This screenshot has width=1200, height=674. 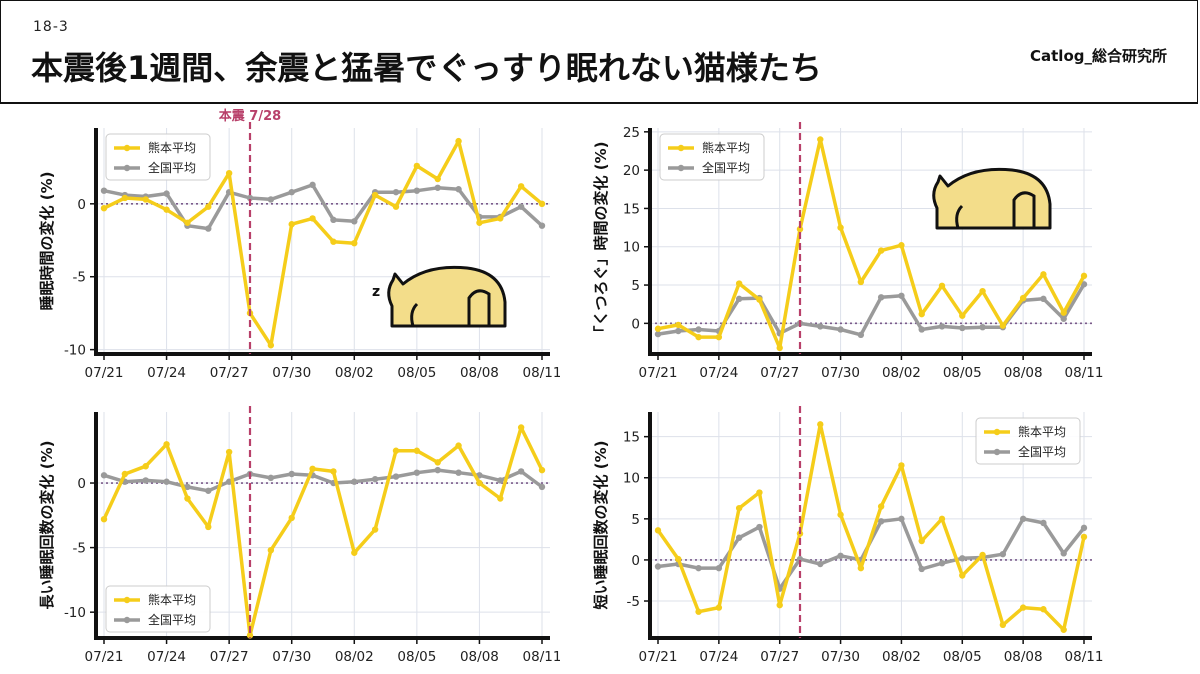 What do you see at coordinates (447, 296) in the screenshot?
I see `cat-body` at bounding box center [447, 296].